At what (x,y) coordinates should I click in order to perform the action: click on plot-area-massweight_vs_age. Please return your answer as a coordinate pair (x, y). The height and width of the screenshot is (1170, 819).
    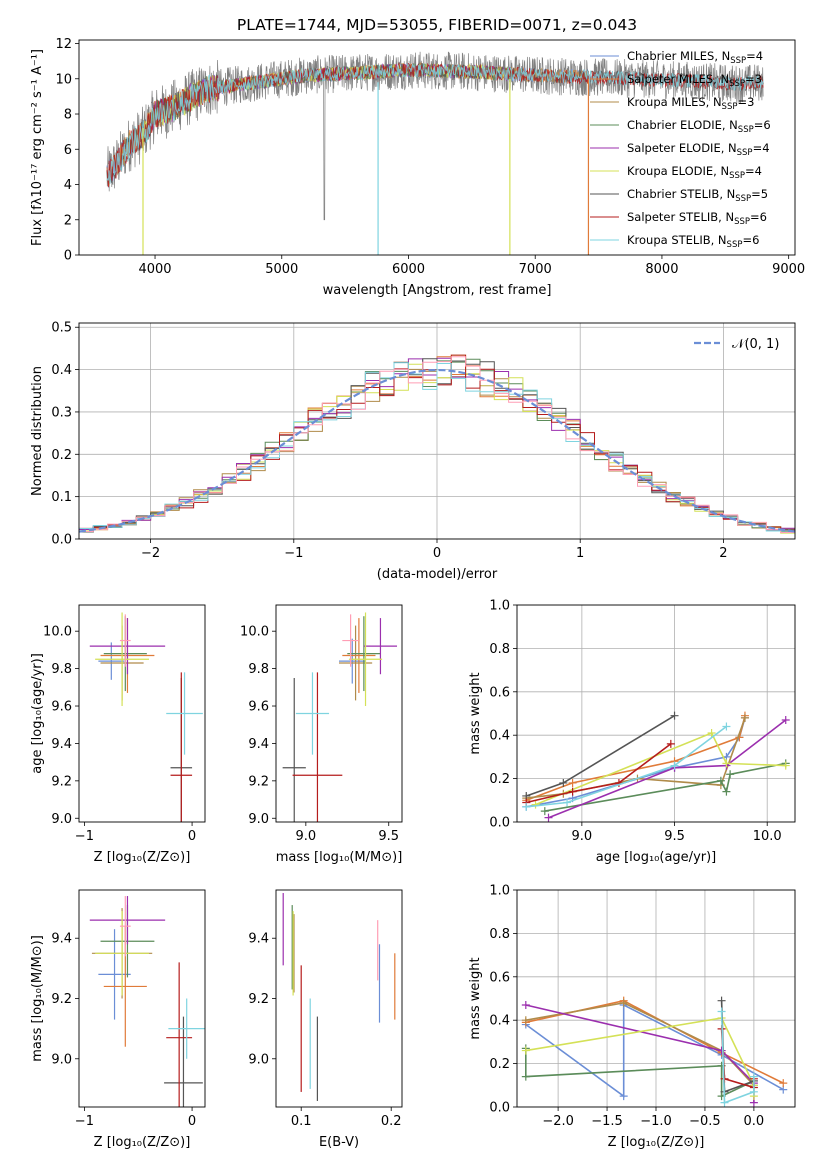
    Looking at the image, I should click on (656, 713).